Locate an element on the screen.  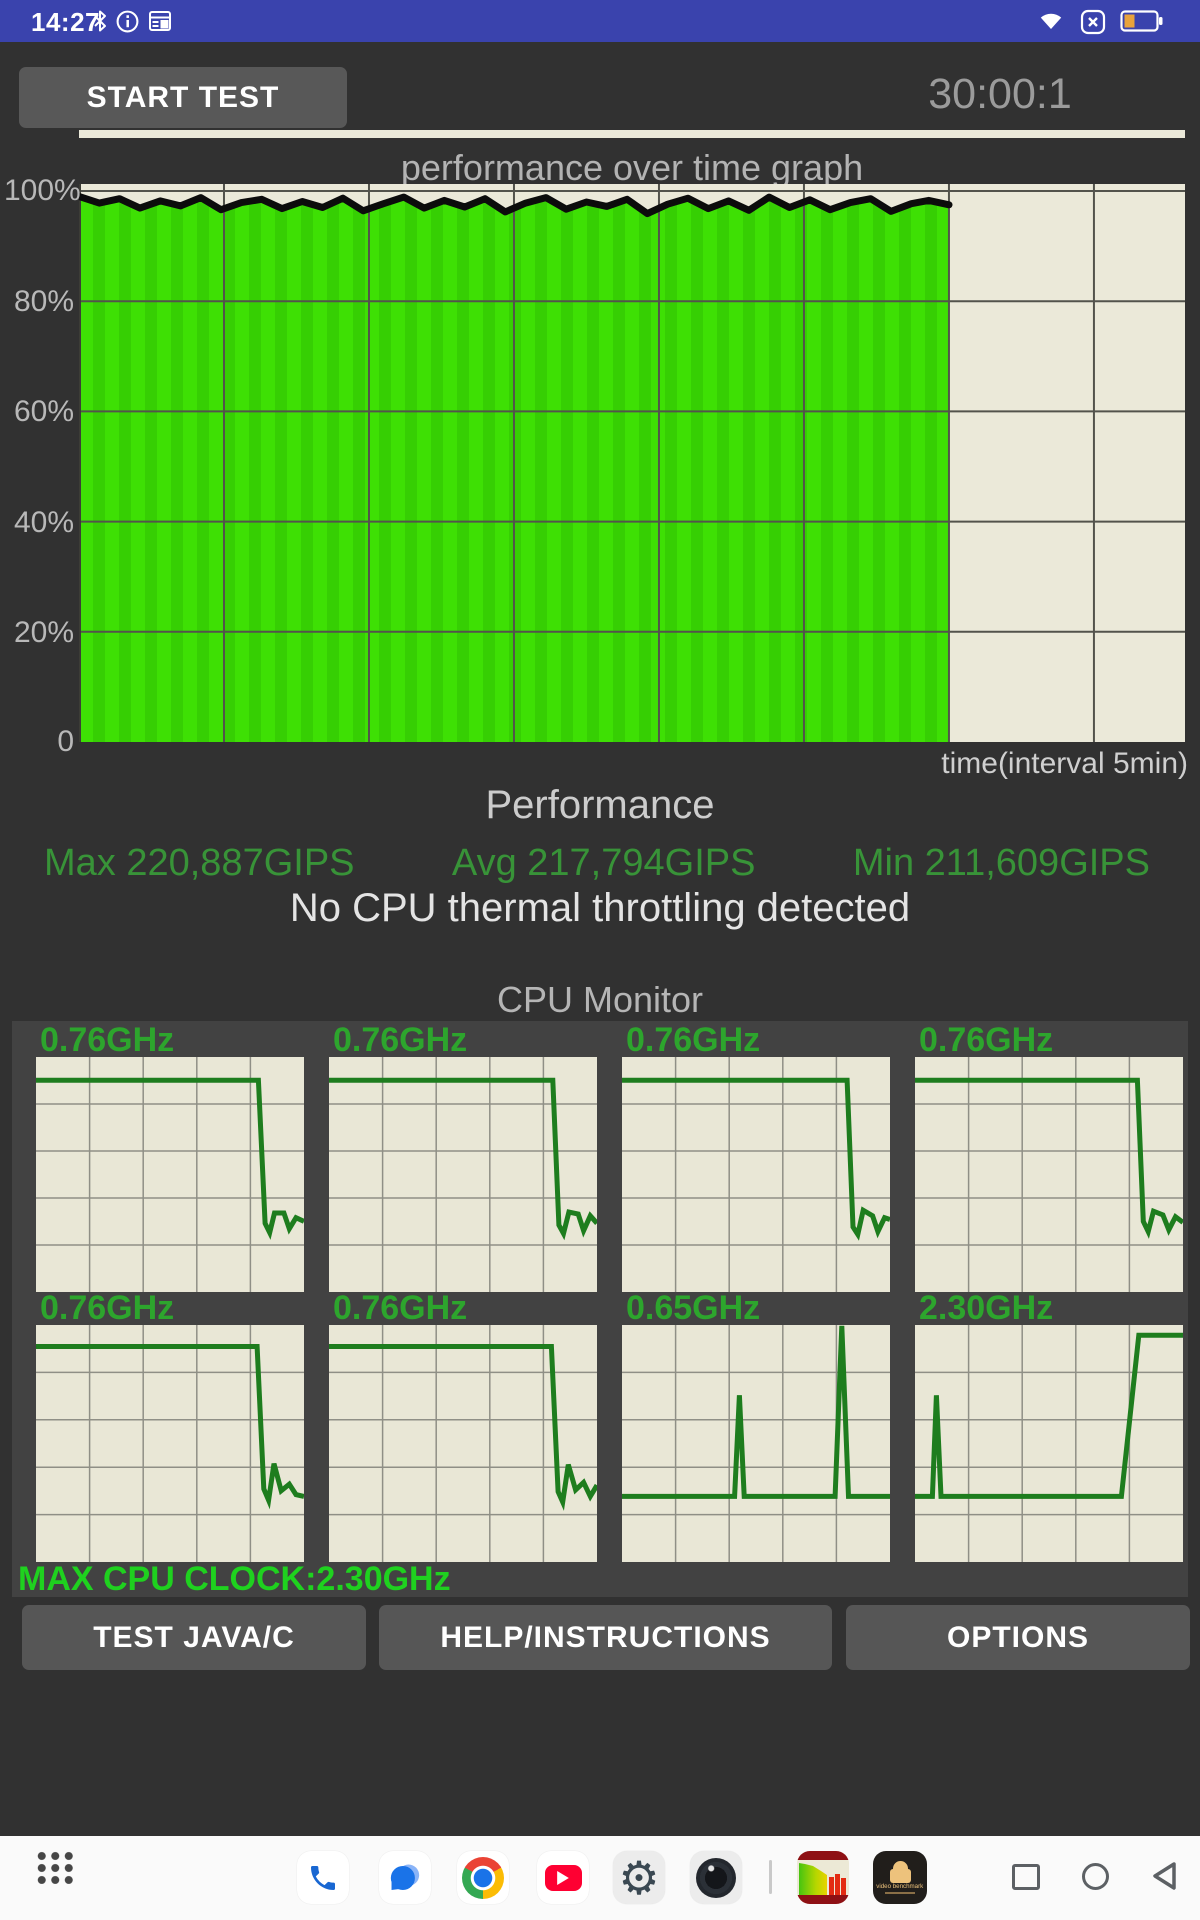
chrome-app-icon is located at coordinates (483, 1877).